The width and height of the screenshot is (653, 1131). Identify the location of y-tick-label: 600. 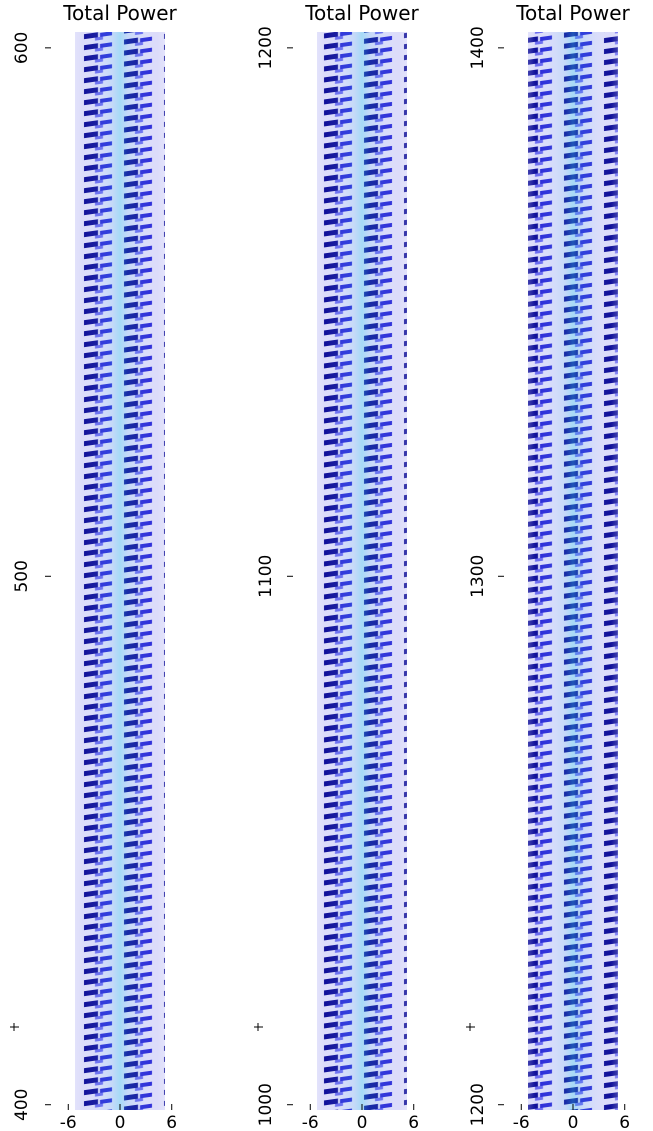
(22, 48).